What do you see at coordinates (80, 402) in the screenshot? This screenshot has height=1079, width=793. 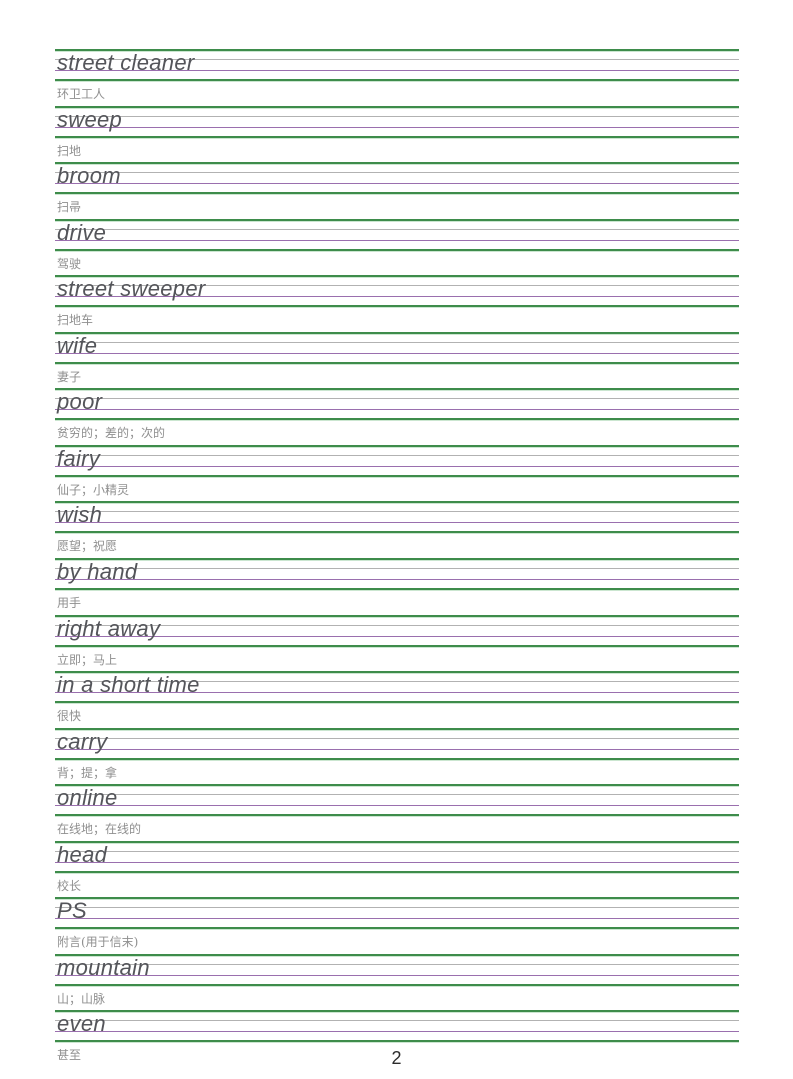 I see `english-word: poor` at bounding box center [80, 402].